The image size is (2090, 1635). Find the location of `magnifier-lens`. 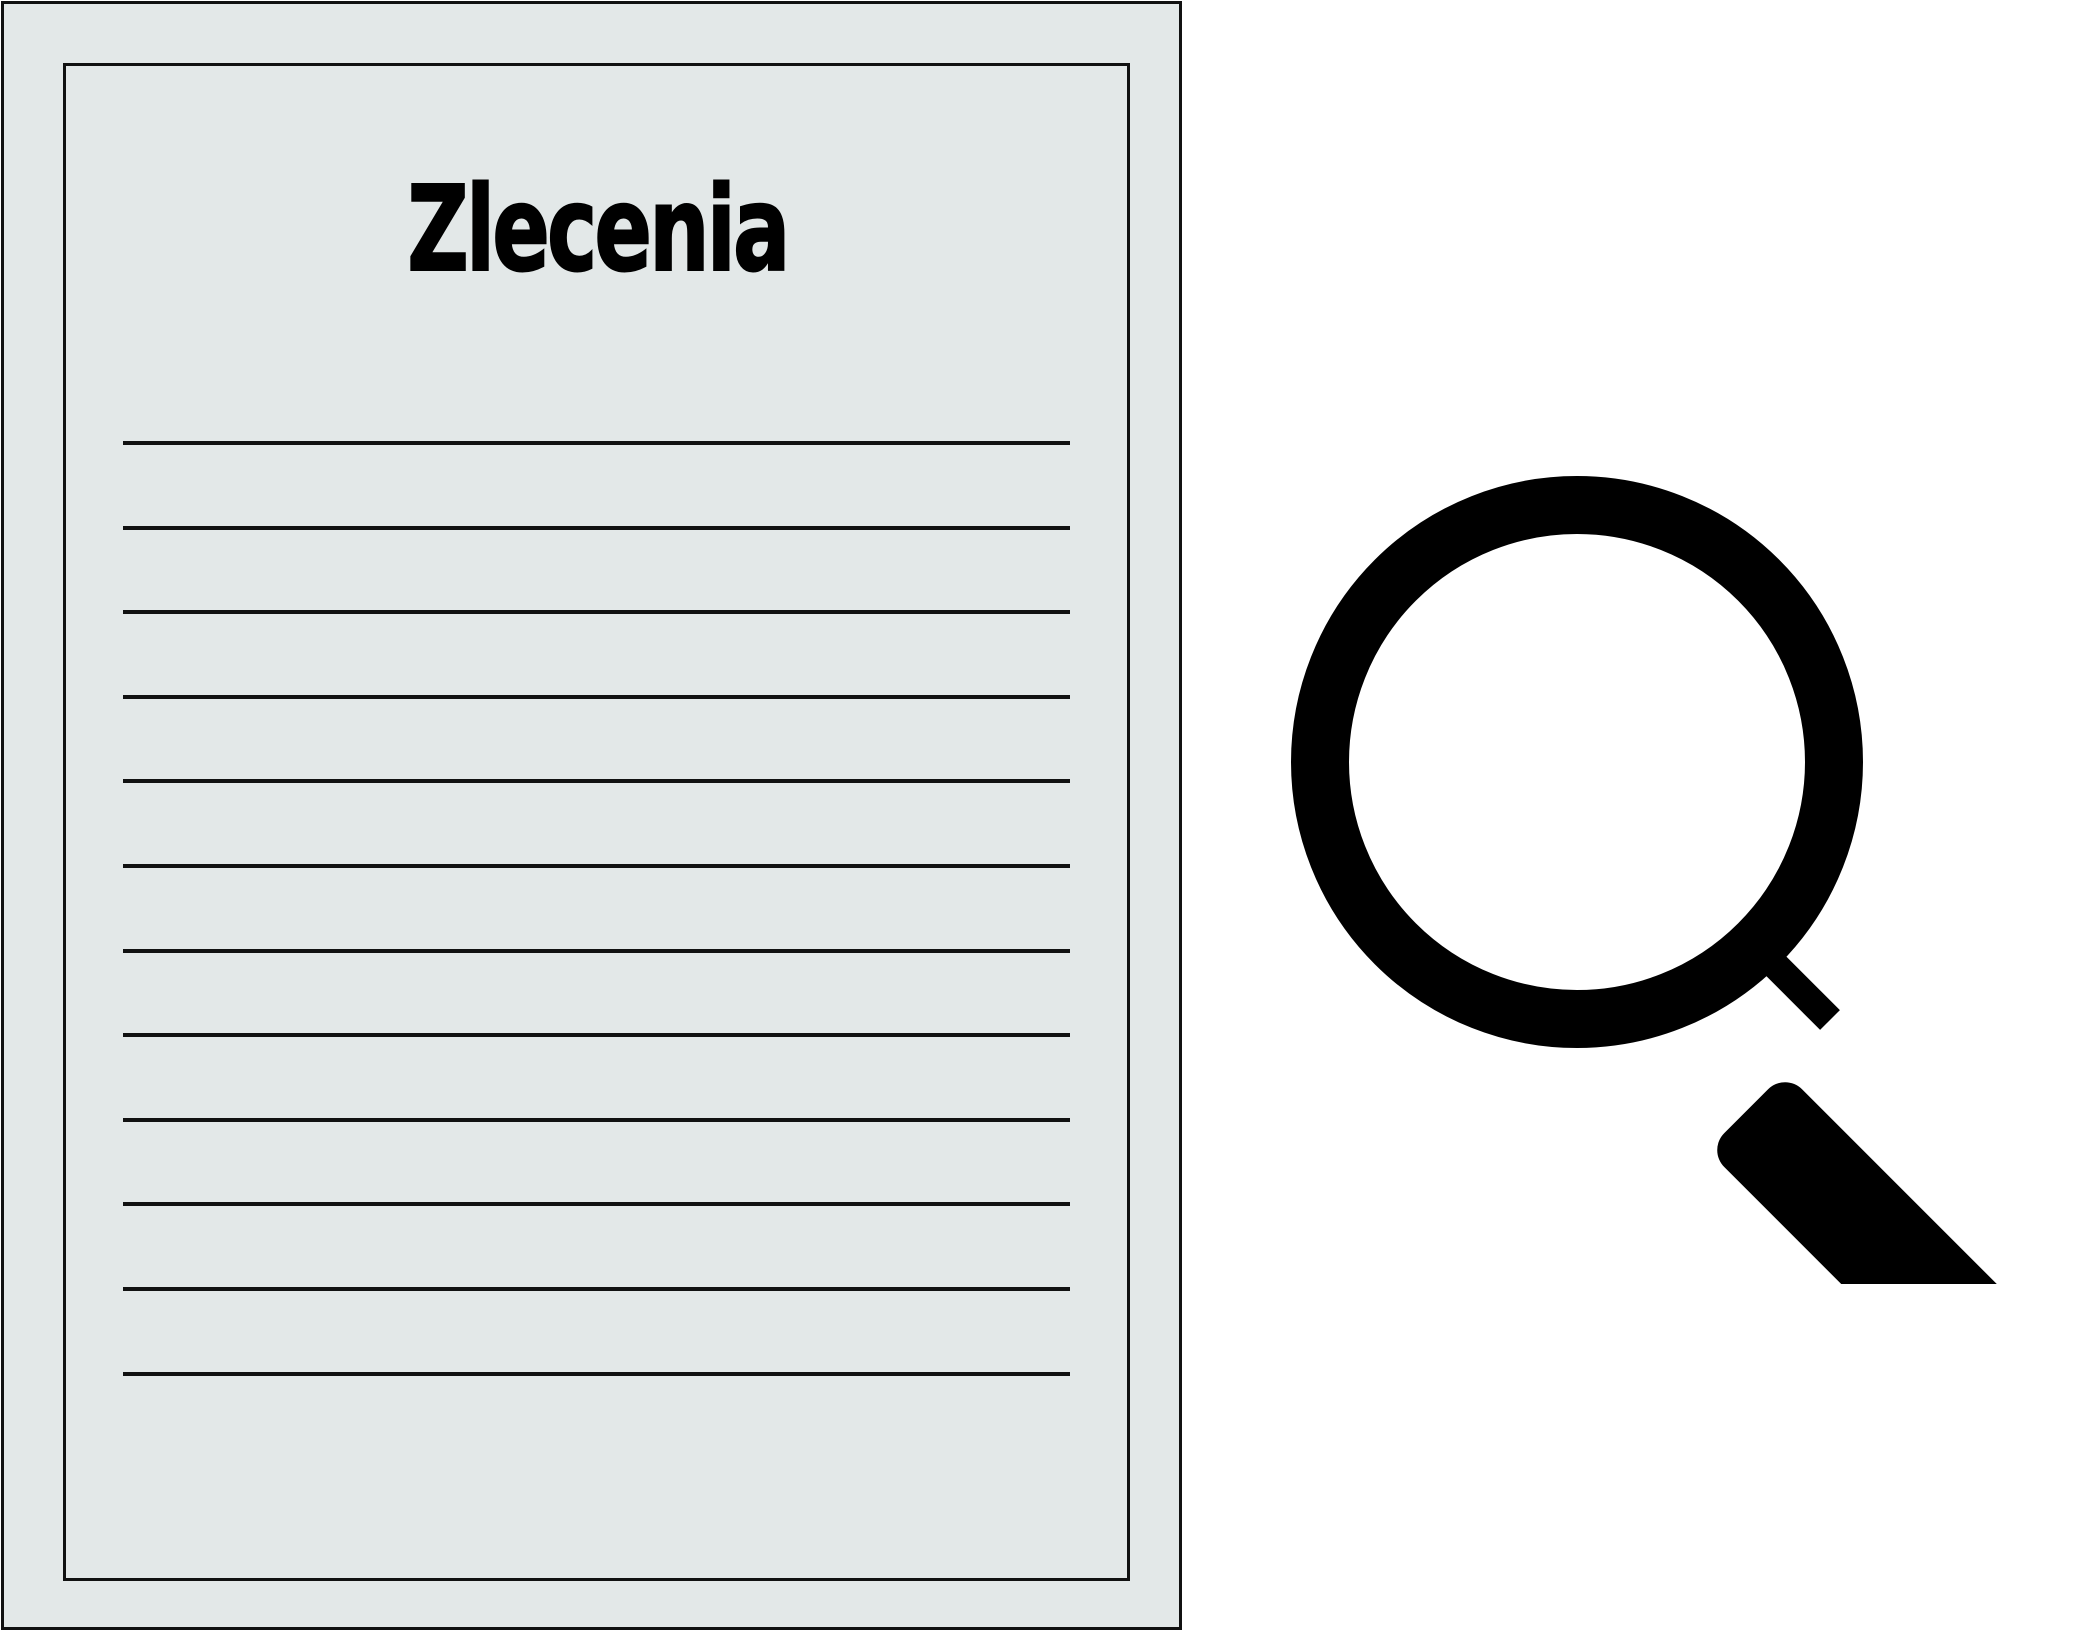

magnifier-lens is located at coordinates (1577, 762).